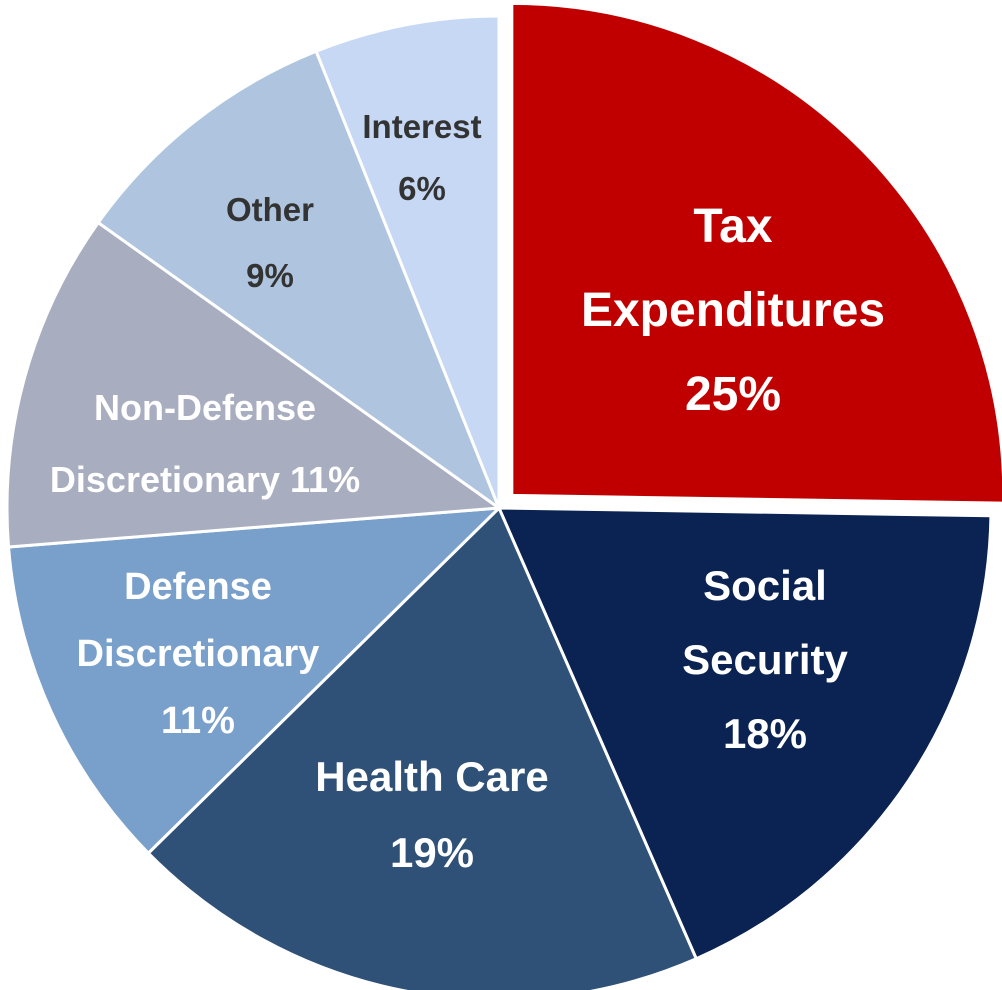 Image resolution: width=1002 pixels, height=990 pixels. I want to click on pie-label-tax-expenditures: Tax Expenditures 25%, so click(733, 310).